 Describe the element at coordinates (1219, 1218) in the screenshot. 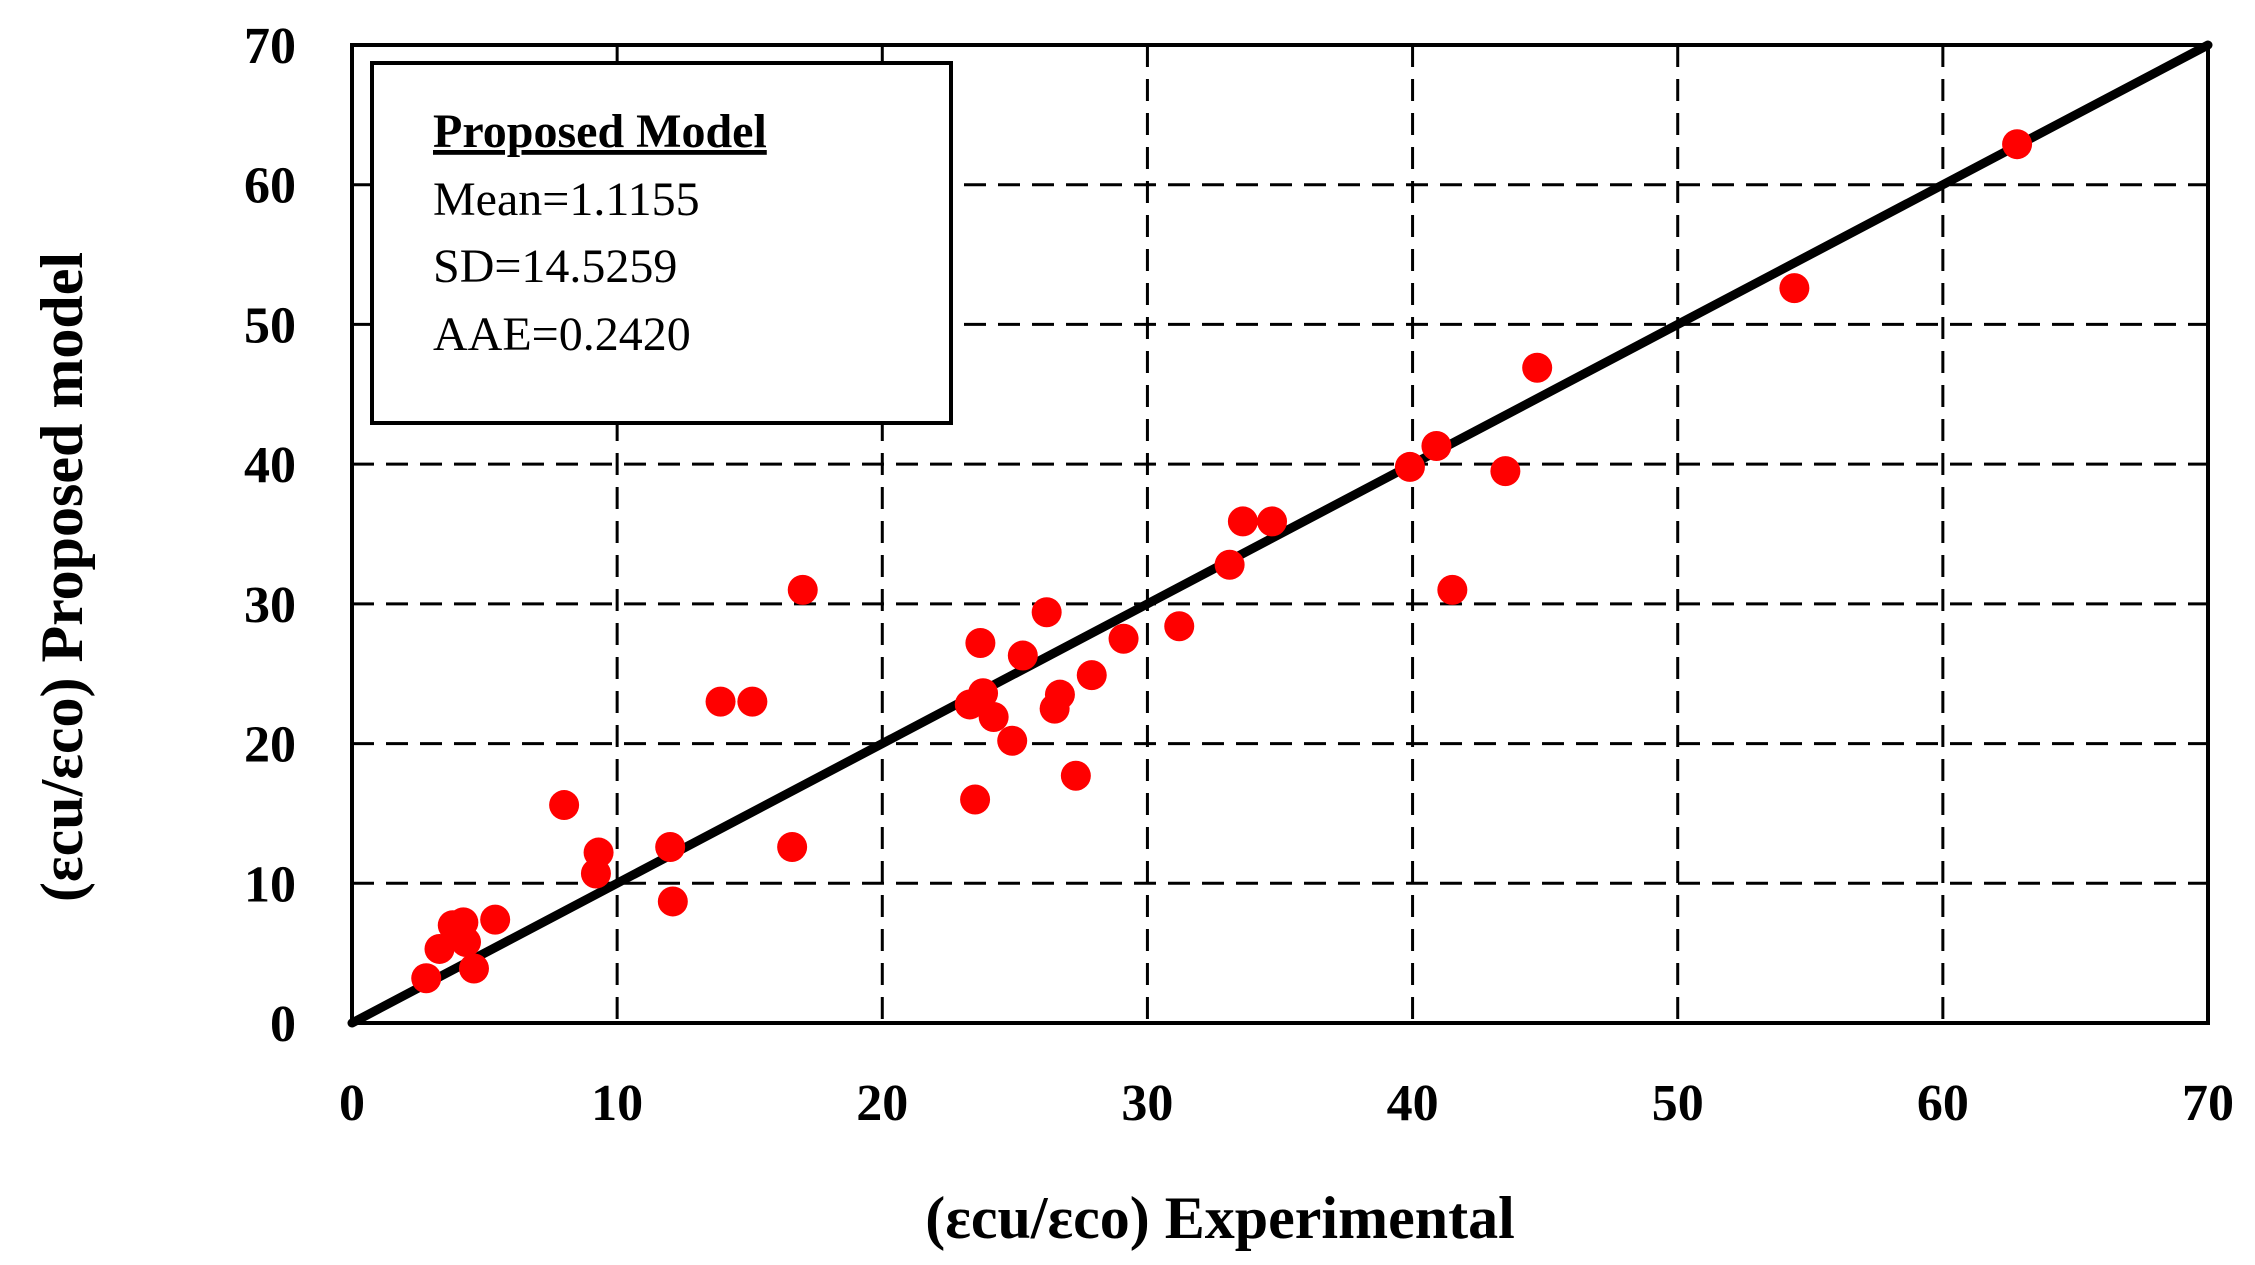

I see `x-axis-title: (εcu/εco) Experimental` at that location.